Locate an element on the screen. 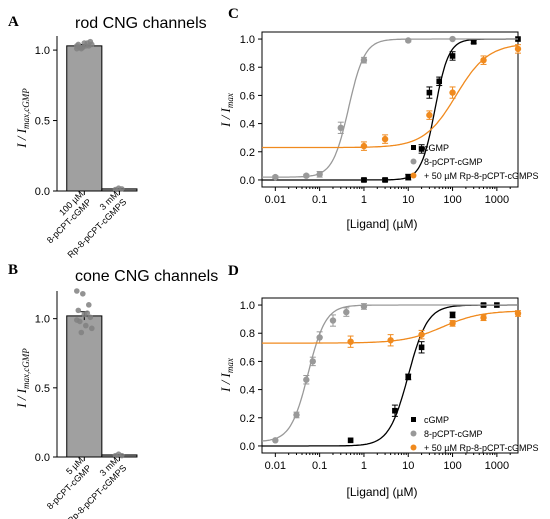 This screenshot has height=519, width=550. panel-letter-d: D is located at coordinates (233, 271).